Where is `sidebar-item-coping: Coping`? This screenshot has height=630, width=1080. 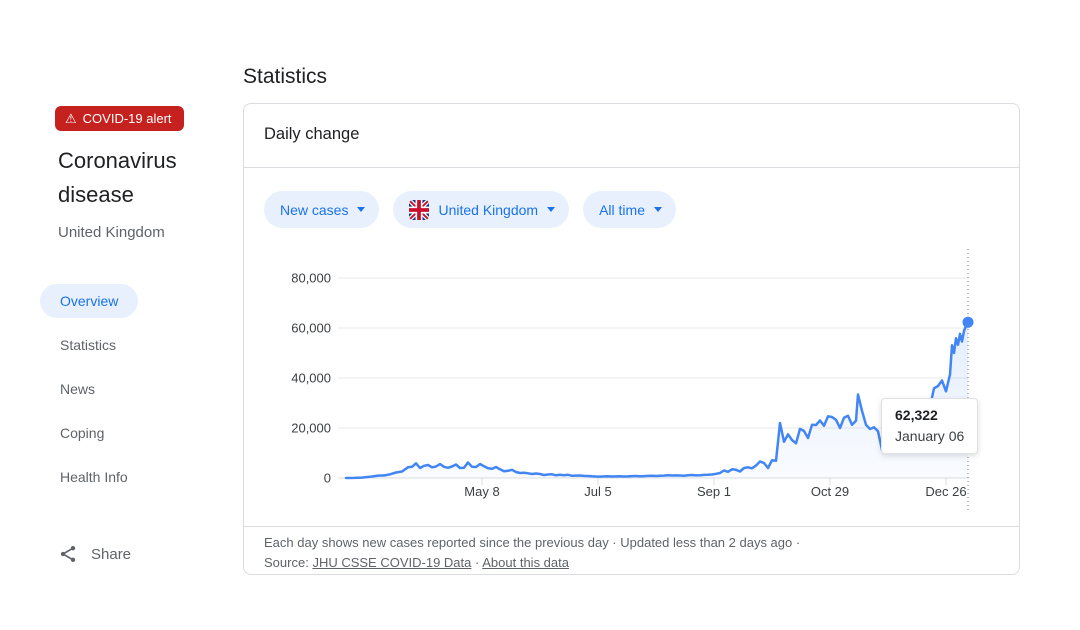
sidebar-item-coping: Coping is located at coordinates (135, 433).